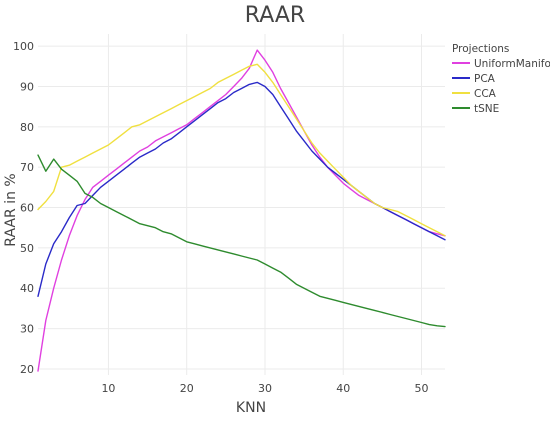 This screenshot has height=422, width=550. I want to click on legend-item-tsne: tSNE, so click(475, 109).